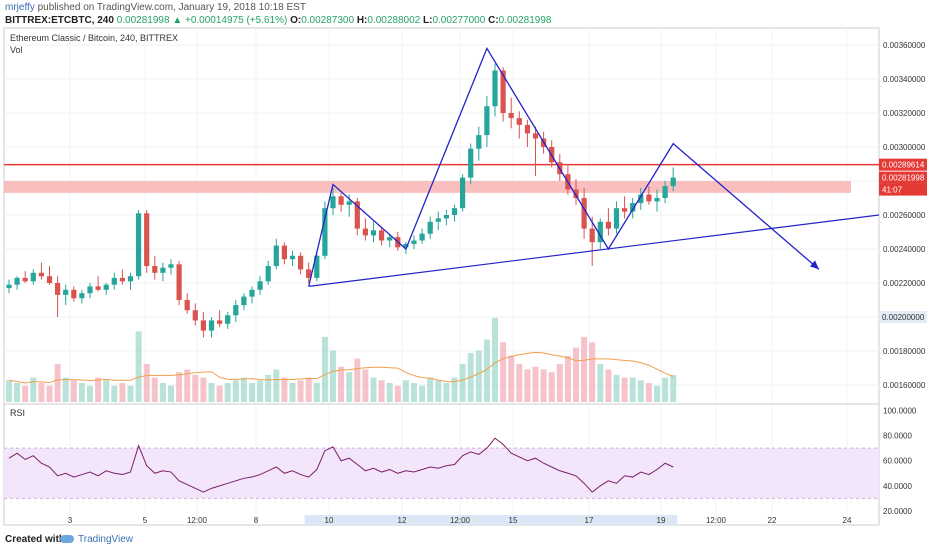  Describe the element at coordinates (904, 215) in the screenshot. I see `price-tick-label: 0.00260000` at that location.